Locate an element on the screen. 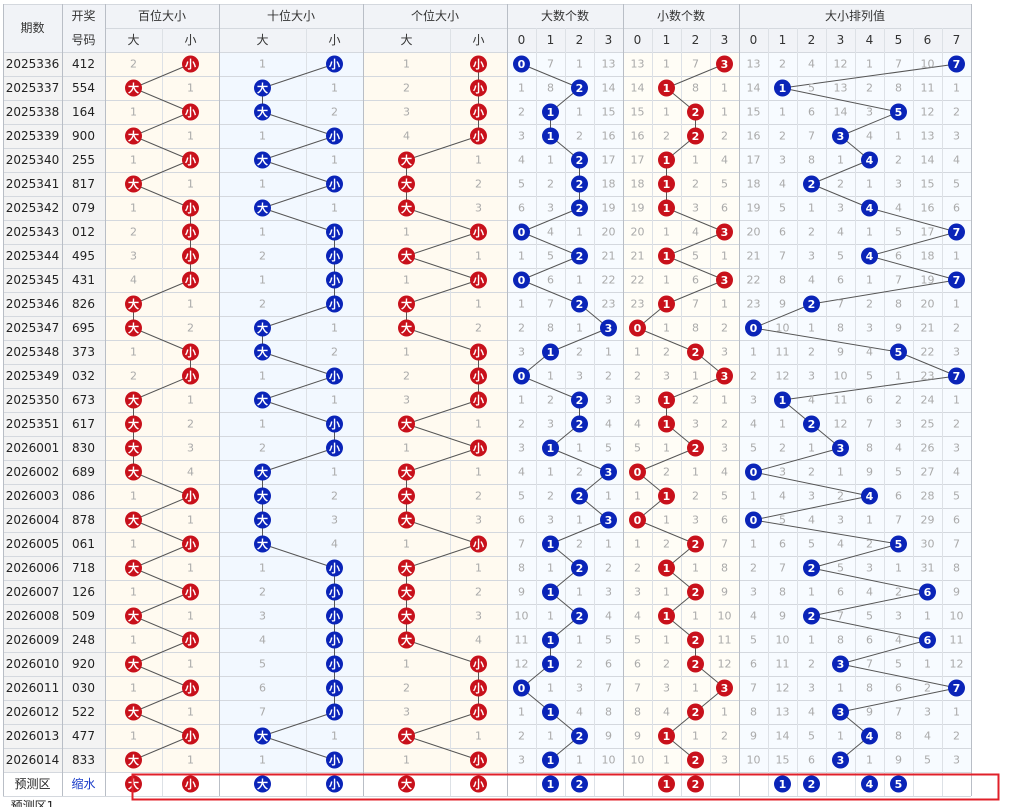 This screenshot has width=1035, height=807. ball-label: 5 is located at coordinates (899, 544).